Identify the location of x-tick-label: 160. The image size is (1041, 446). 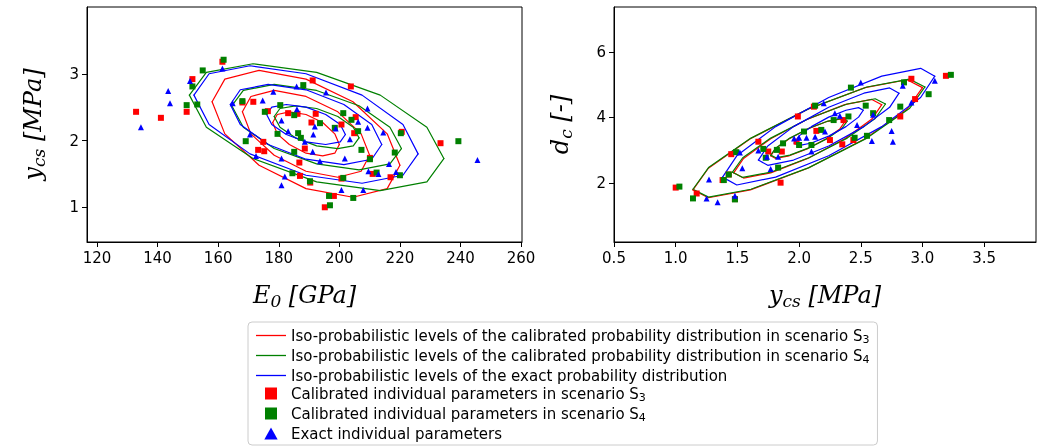
(218, 257).